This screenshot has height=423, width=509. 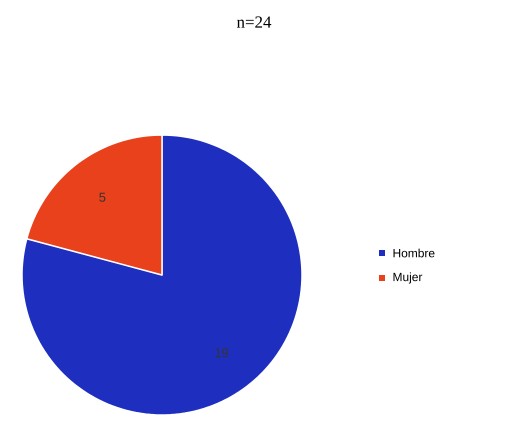 What do you see at coordinates (102, 197) in the screenshot?
I see `data-label: 5` at bounding box center [102, 197].